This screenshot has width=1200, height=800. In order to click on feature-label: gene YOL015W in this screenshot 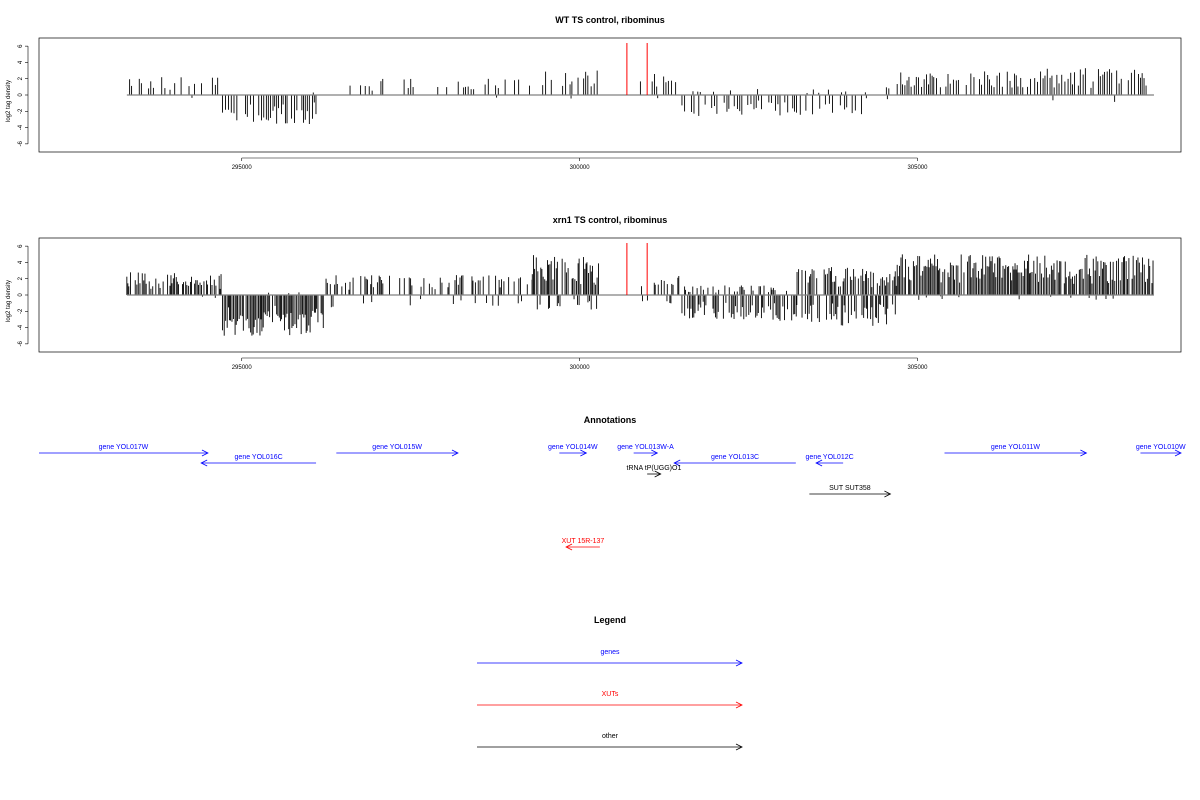, I will do `click(397, 447)`.